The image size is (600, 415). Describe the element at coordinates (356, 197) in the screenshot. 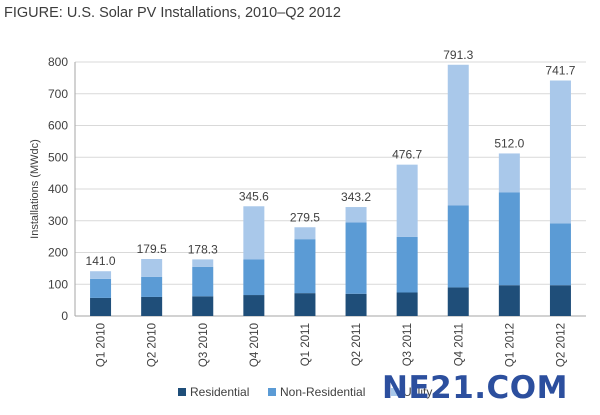

I see `total-label: 343.2` at that location.